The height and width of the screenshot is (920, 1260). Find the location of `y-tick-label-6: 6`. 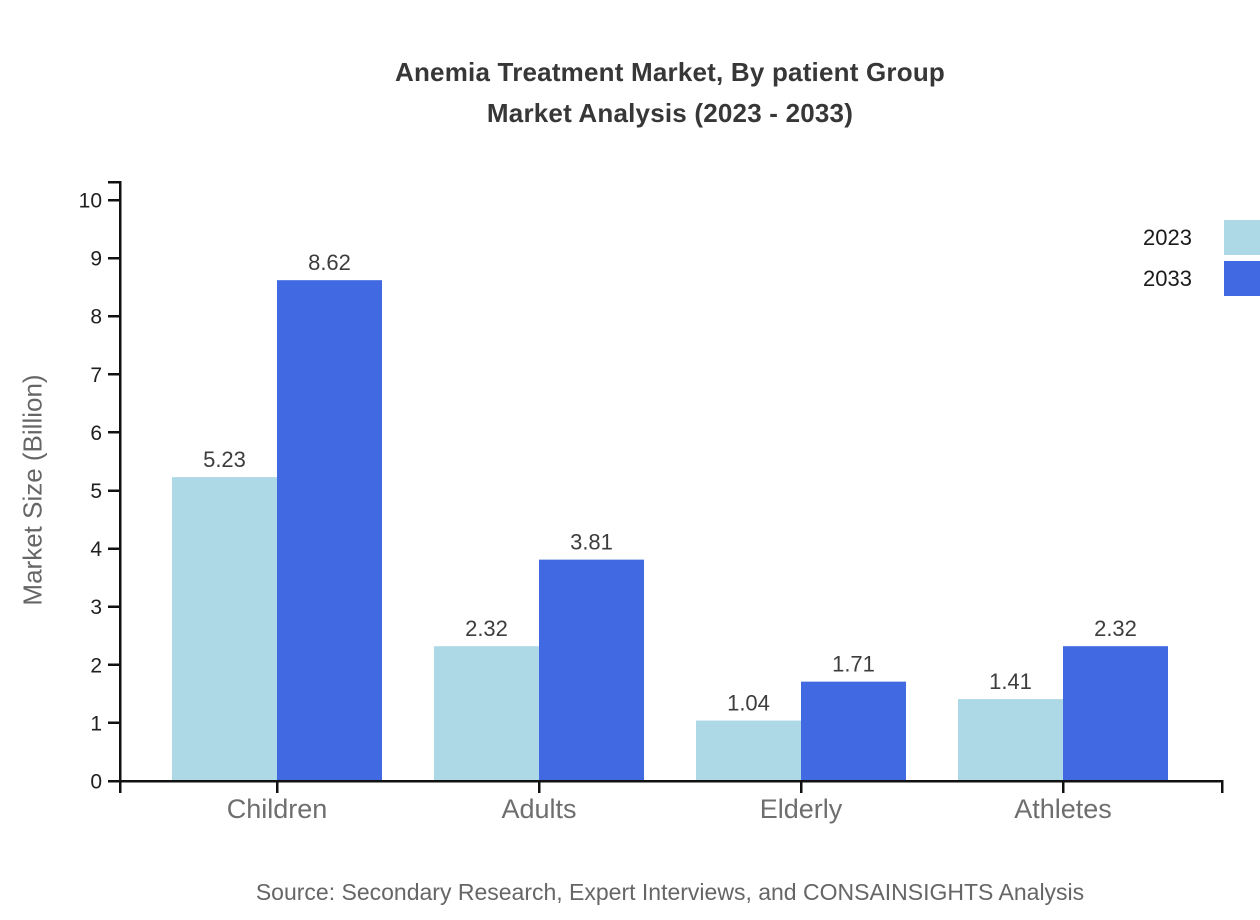

y-tick-label-6: 6 is located at coordinates (96, 433).